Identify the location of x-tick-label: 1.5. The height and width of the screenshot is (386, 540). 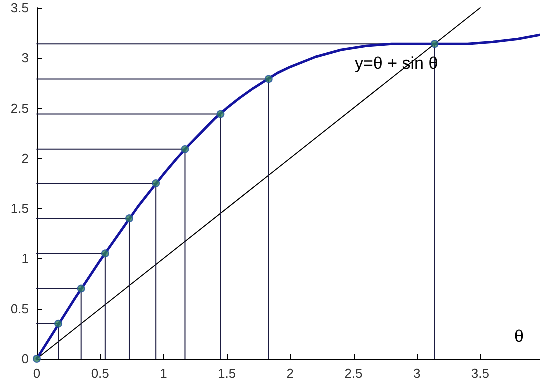
(227, 373).